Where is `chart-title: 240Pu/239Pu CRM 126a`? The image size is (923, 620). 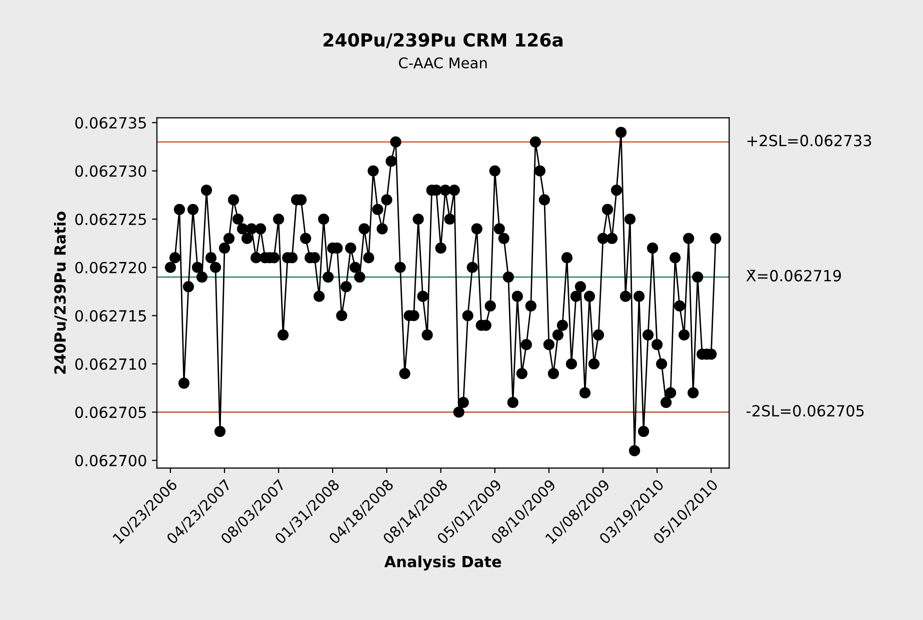
chart-title: 240Pu/239Pu CRM 126a is located at coordinates (443, 40).